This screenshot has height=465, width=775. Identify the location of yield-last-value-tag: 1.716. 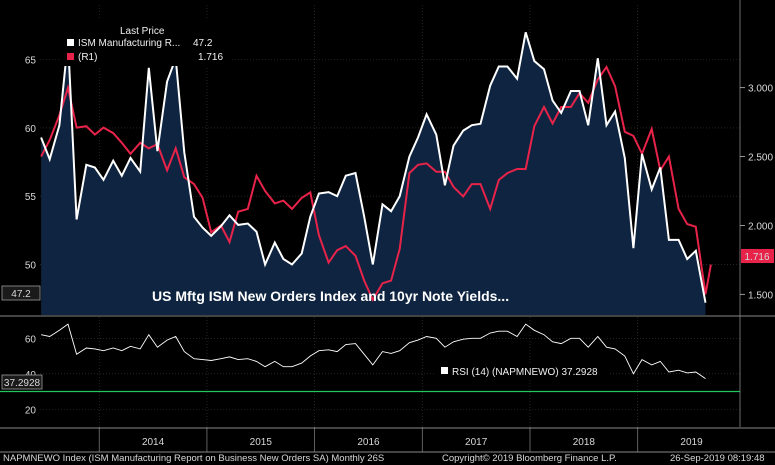
(757, 256).